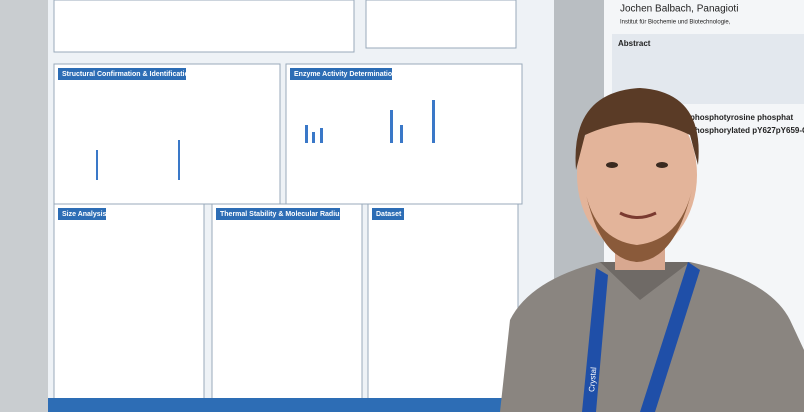  Describe the element at coordinates (127, 74) in the screenshot. I see `section-header: Structural Confirmation & Identification` at that location.